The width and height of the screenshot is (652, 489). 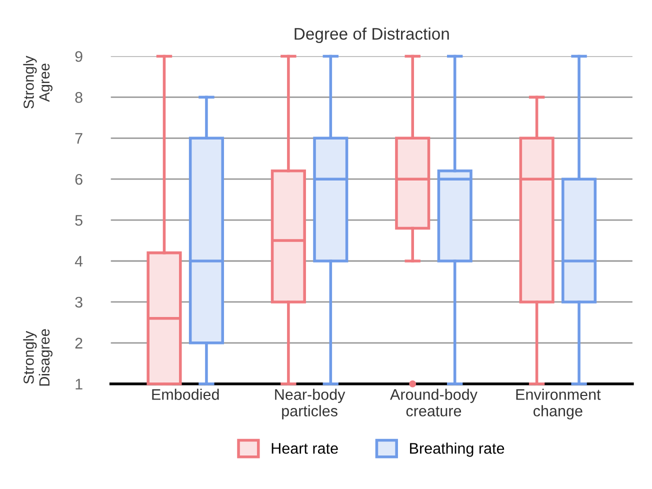 I want to click on x-tick-label: Near-body particles, so click(x=310, y=404).